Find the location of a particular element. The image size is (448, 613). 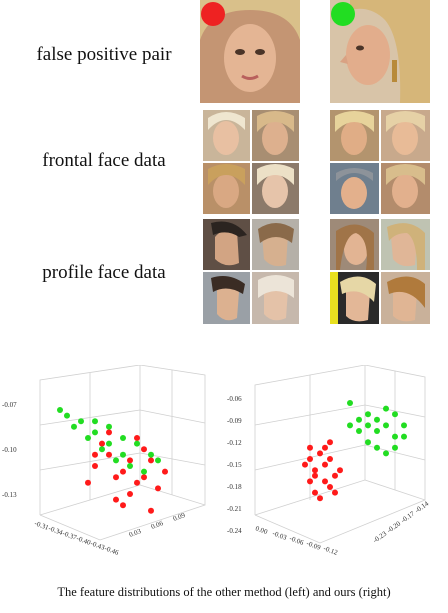

tick-label: -0.23 is located at coordinates (380, 536).